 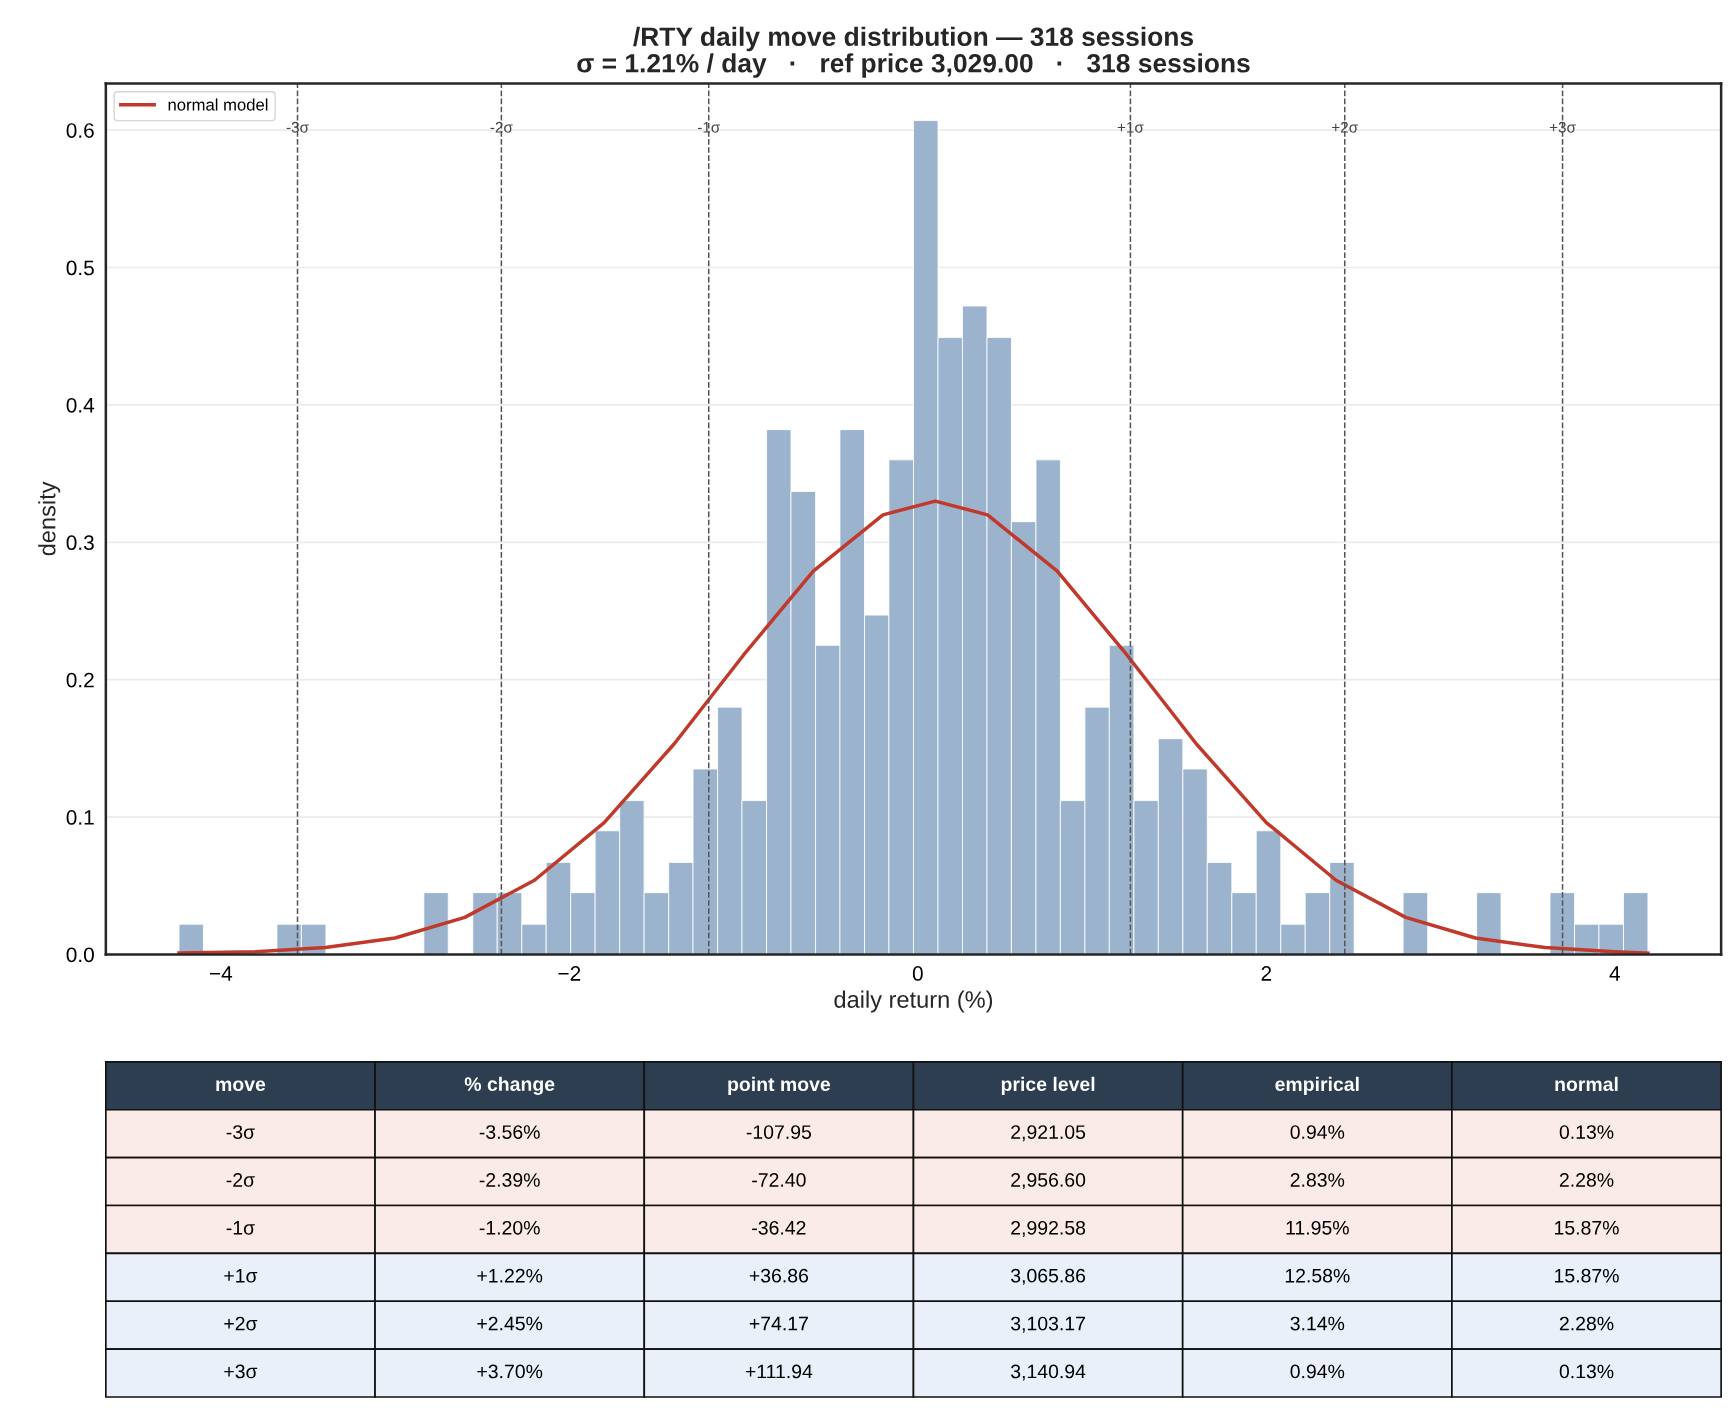 What do you see at coordinates (240, 1228) in the screenshot?
I see `text: -1σ` at bounding box center [240, 1228].